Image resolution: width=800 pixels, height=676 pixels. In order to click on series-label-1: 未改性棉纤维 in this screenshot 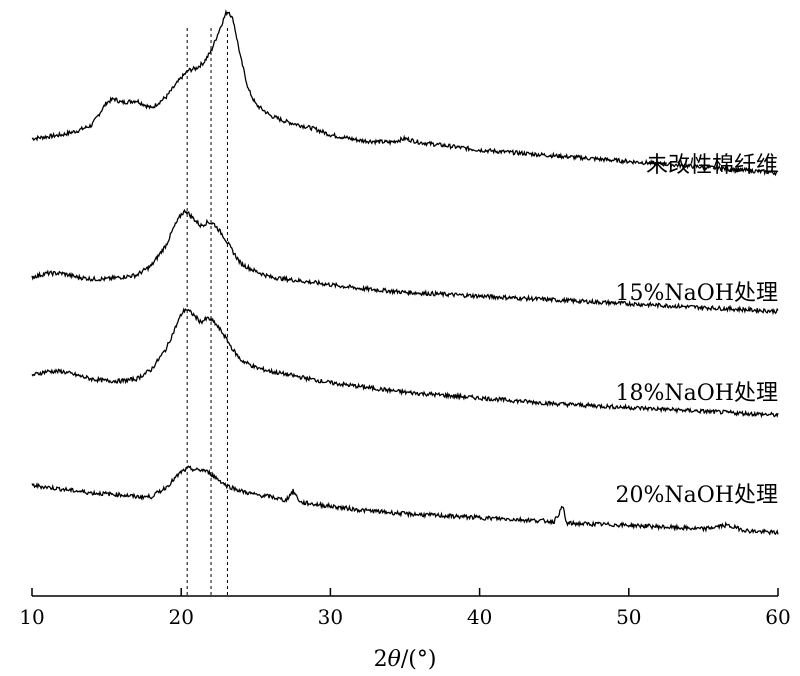, I will do `click(712, 165)`.